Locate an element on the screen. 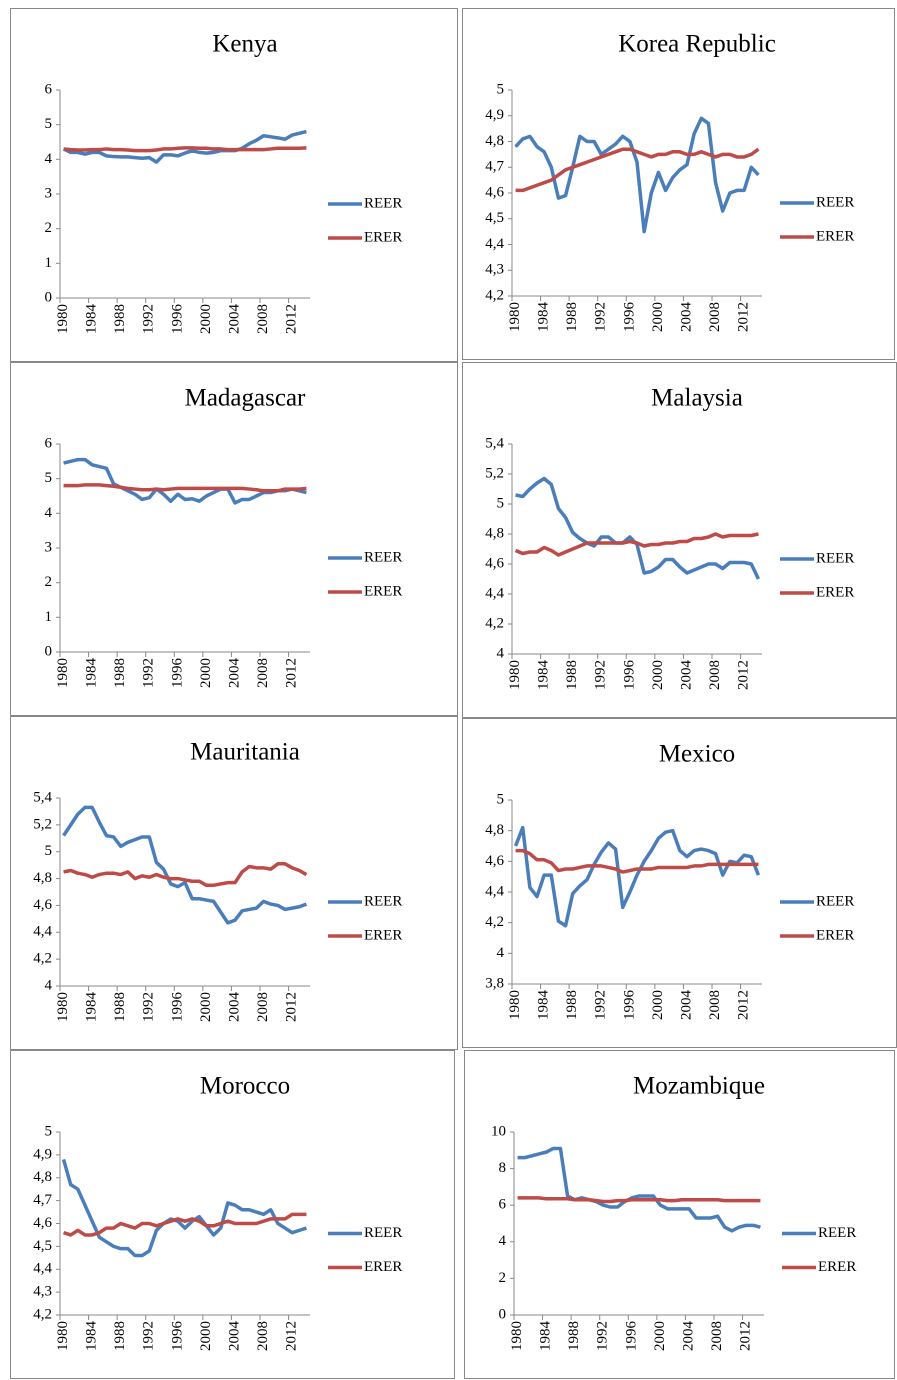  y-tick-label: 1 is located at coordinates (49, 263).